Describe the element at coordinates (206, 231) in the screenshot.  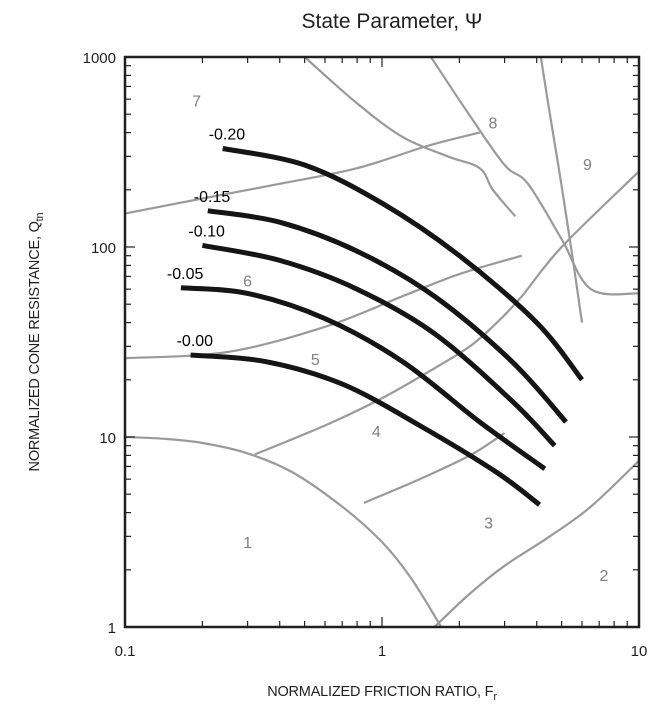
I see `psi-series-label: -0.10` at that location.